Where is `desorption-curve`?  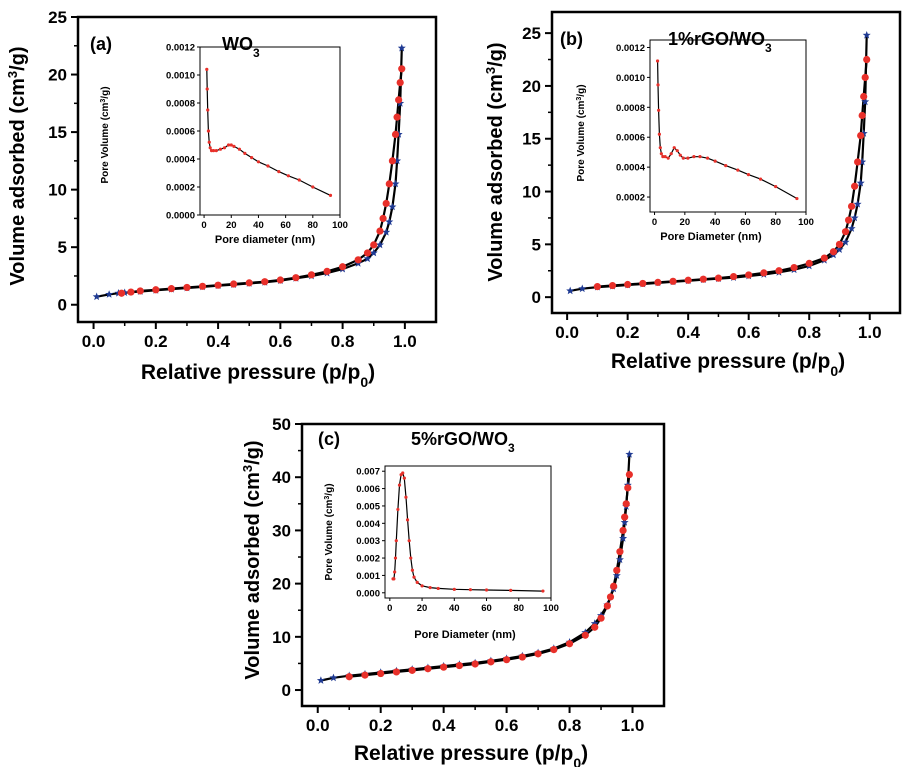
desorption-curve is located at coordinates (490, 576).